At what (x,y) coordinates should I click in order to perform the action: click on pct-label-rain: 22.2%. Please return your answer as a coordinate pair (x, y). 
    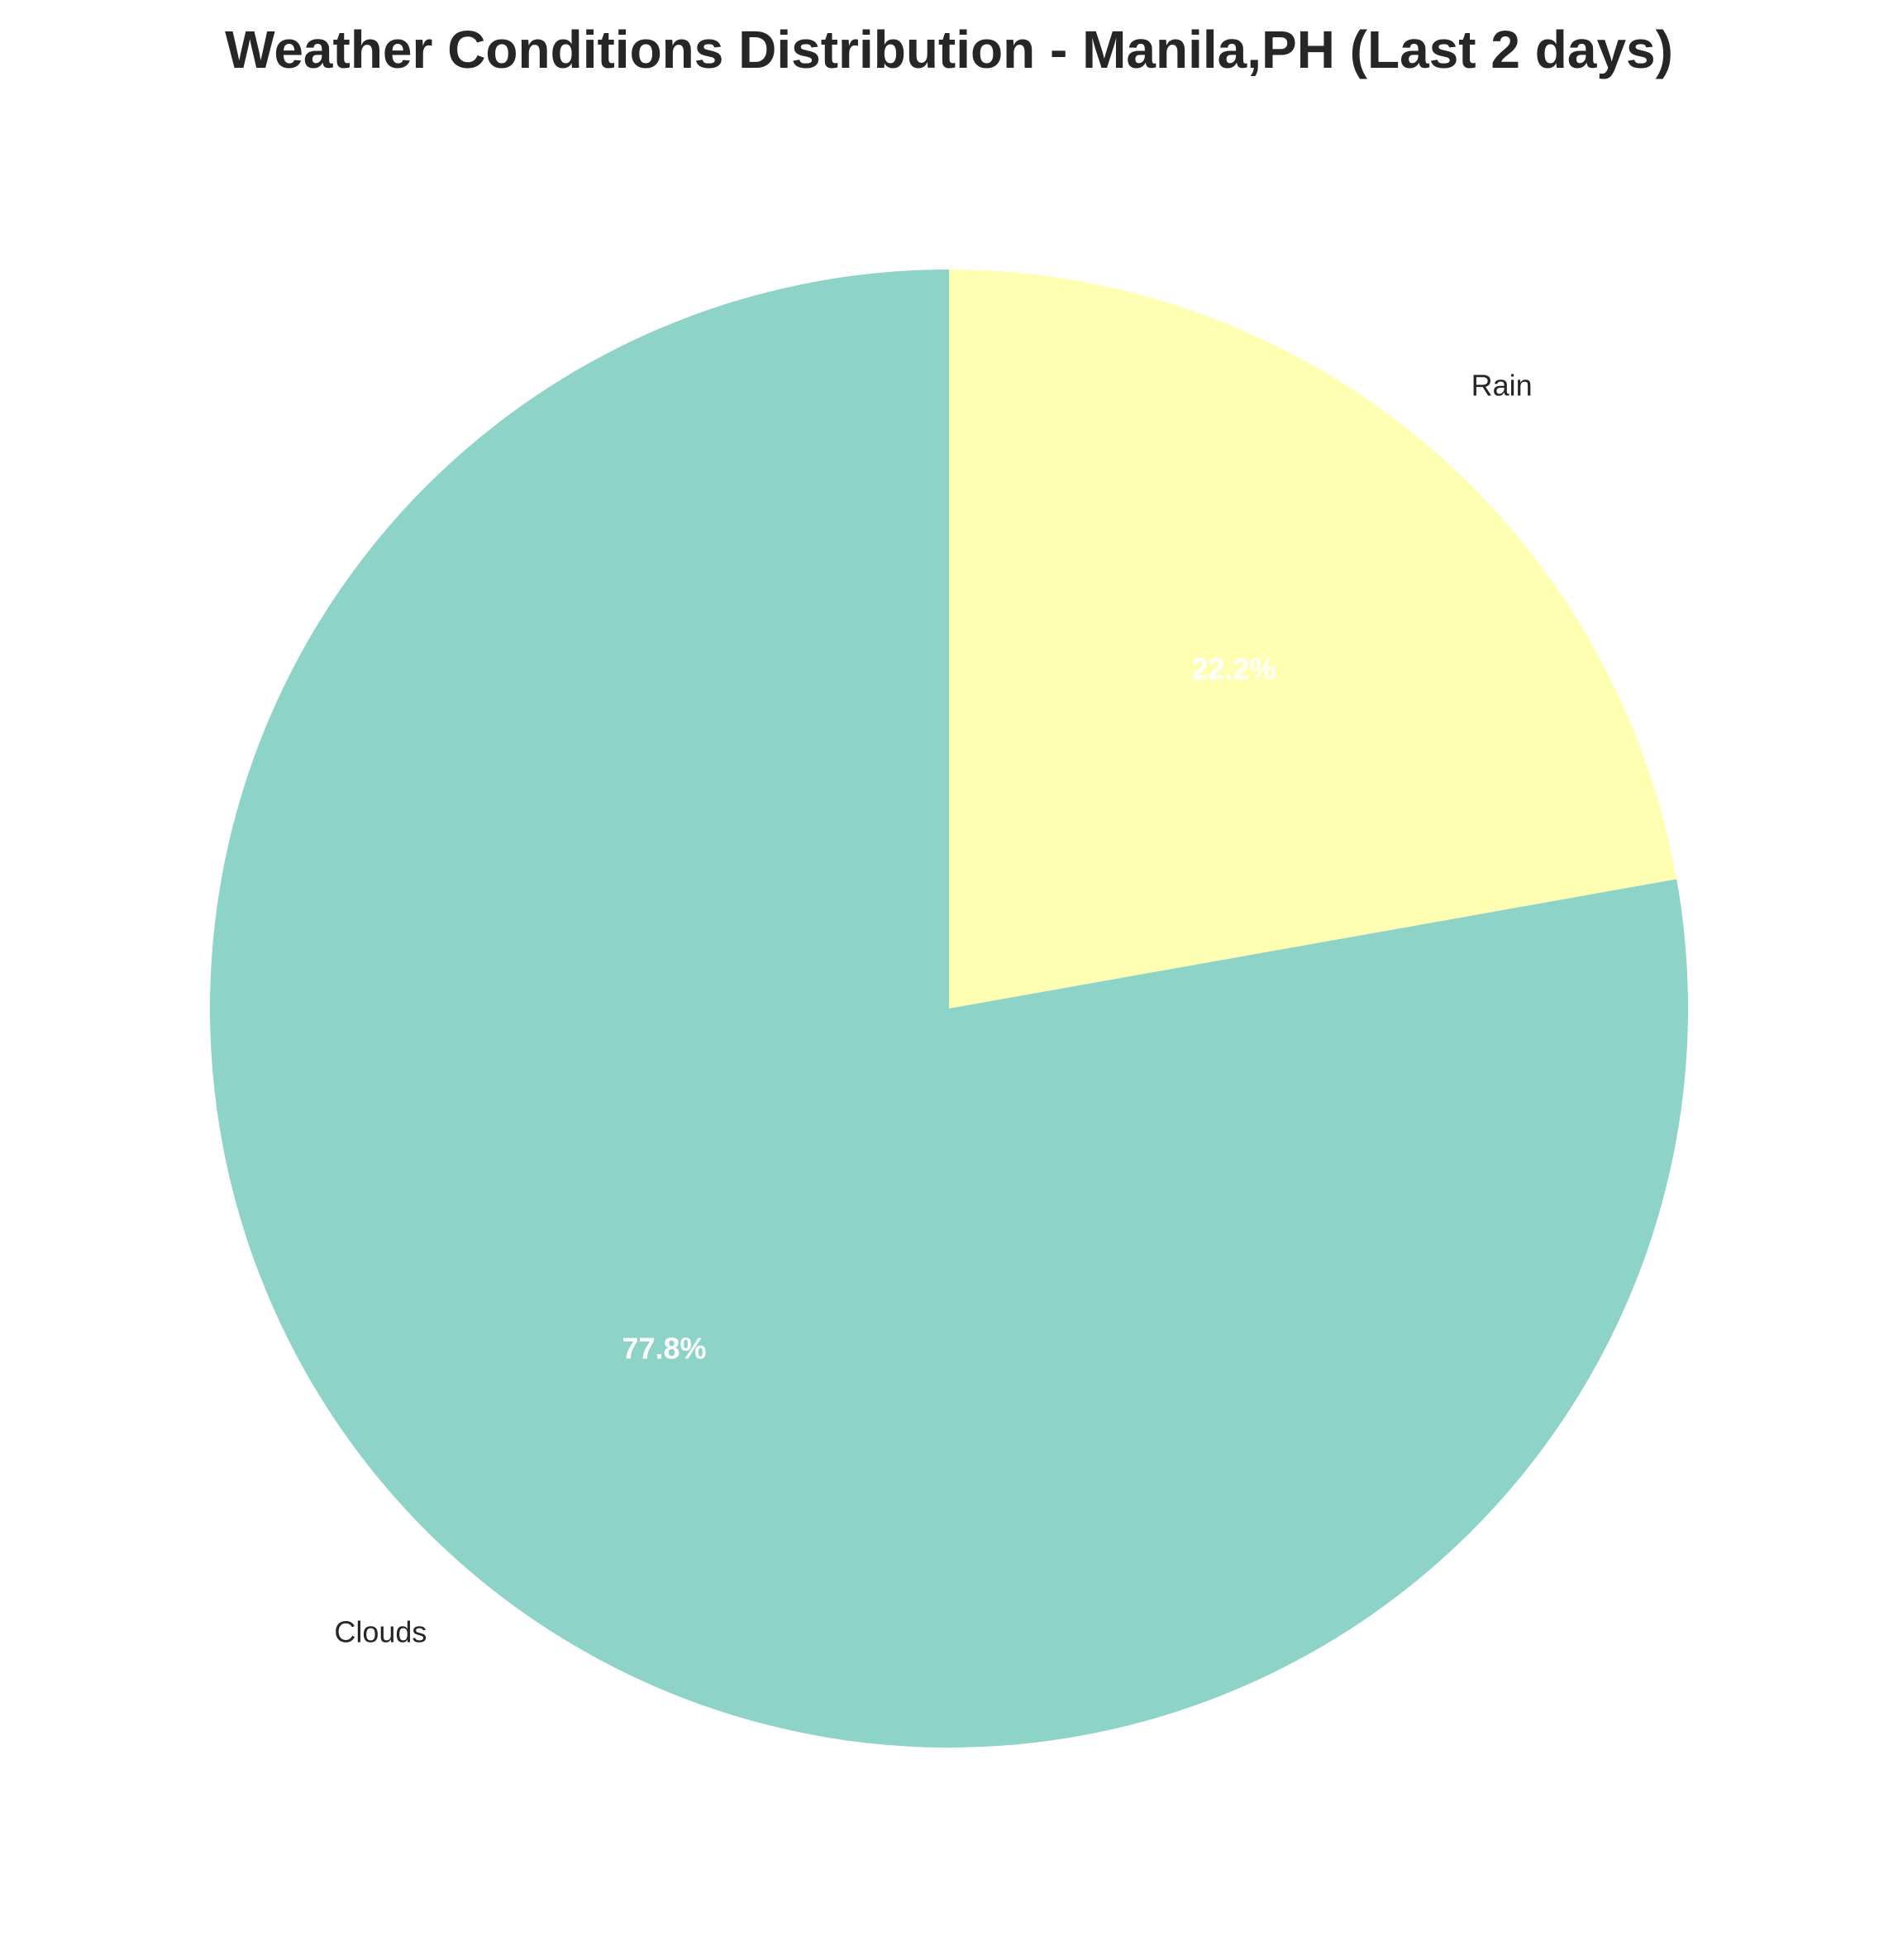
    Looking at the image, I should click on (1234, 668).